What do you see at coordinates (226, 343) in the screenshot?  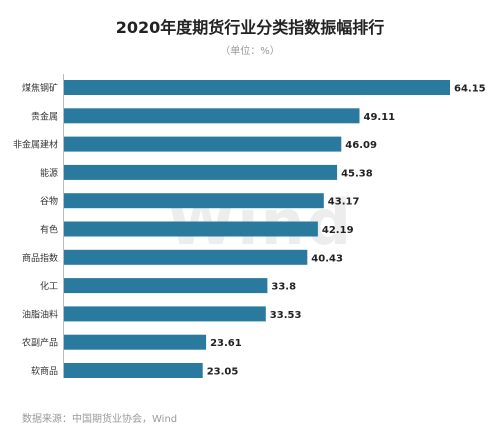 I see `value-label: 23.61` at bounding box center [226, 343].